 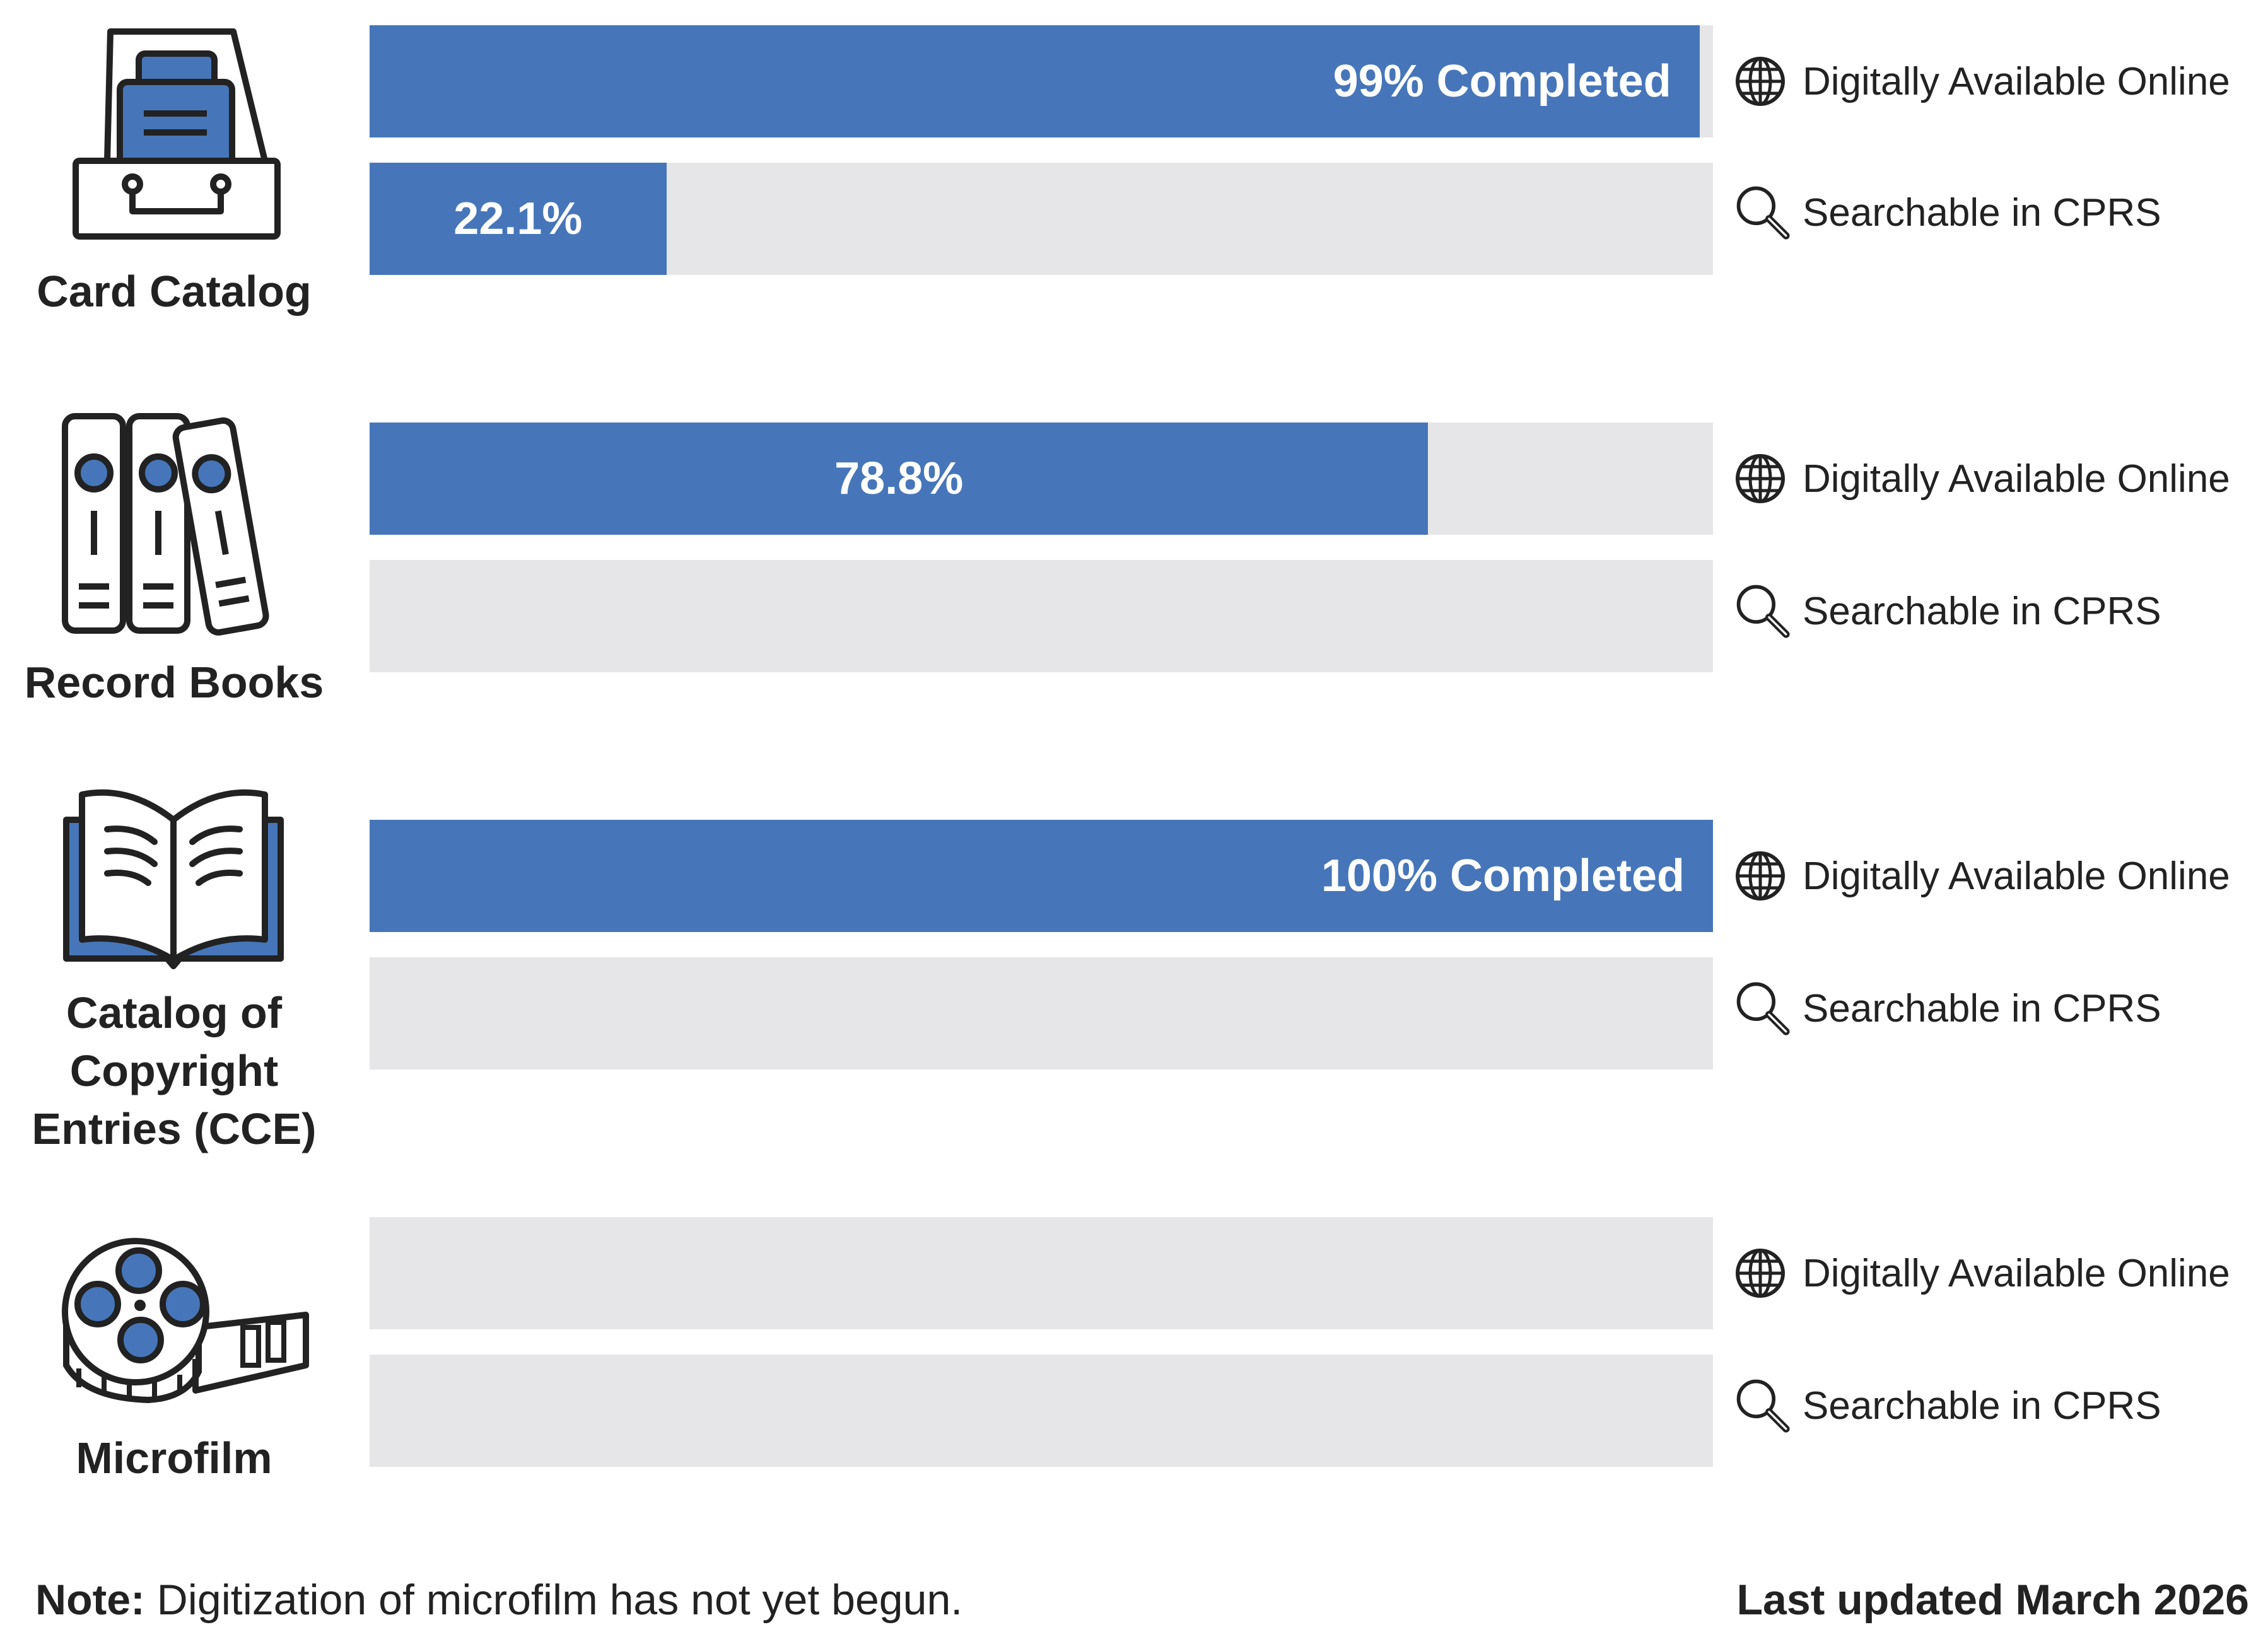 What do you see at coordinates (1992, 1600) in the screenshot?
I see `footer-last-updated: Last updated March 2026` at bounding box center [1992, 1600].